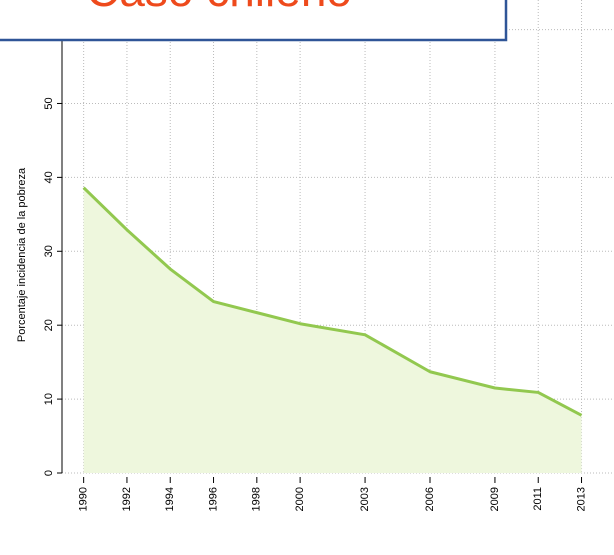 The image size is (614, 555). What do you see at coordinates (257, 499) in the screenshot?
I see `x-tick-label: 1998` at bounding box center [257, 499].